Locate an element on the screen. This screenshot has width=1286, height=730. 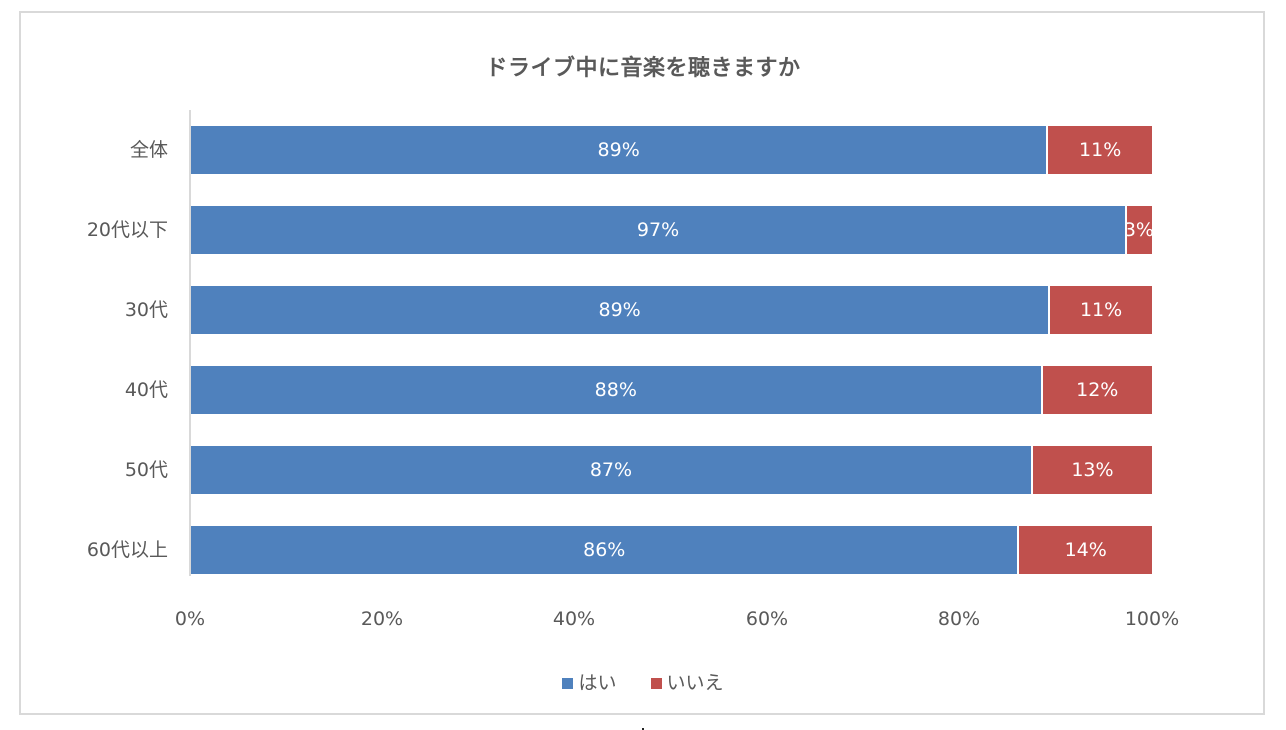
category-label: 20代以下 is located at coordinates (127, 230).